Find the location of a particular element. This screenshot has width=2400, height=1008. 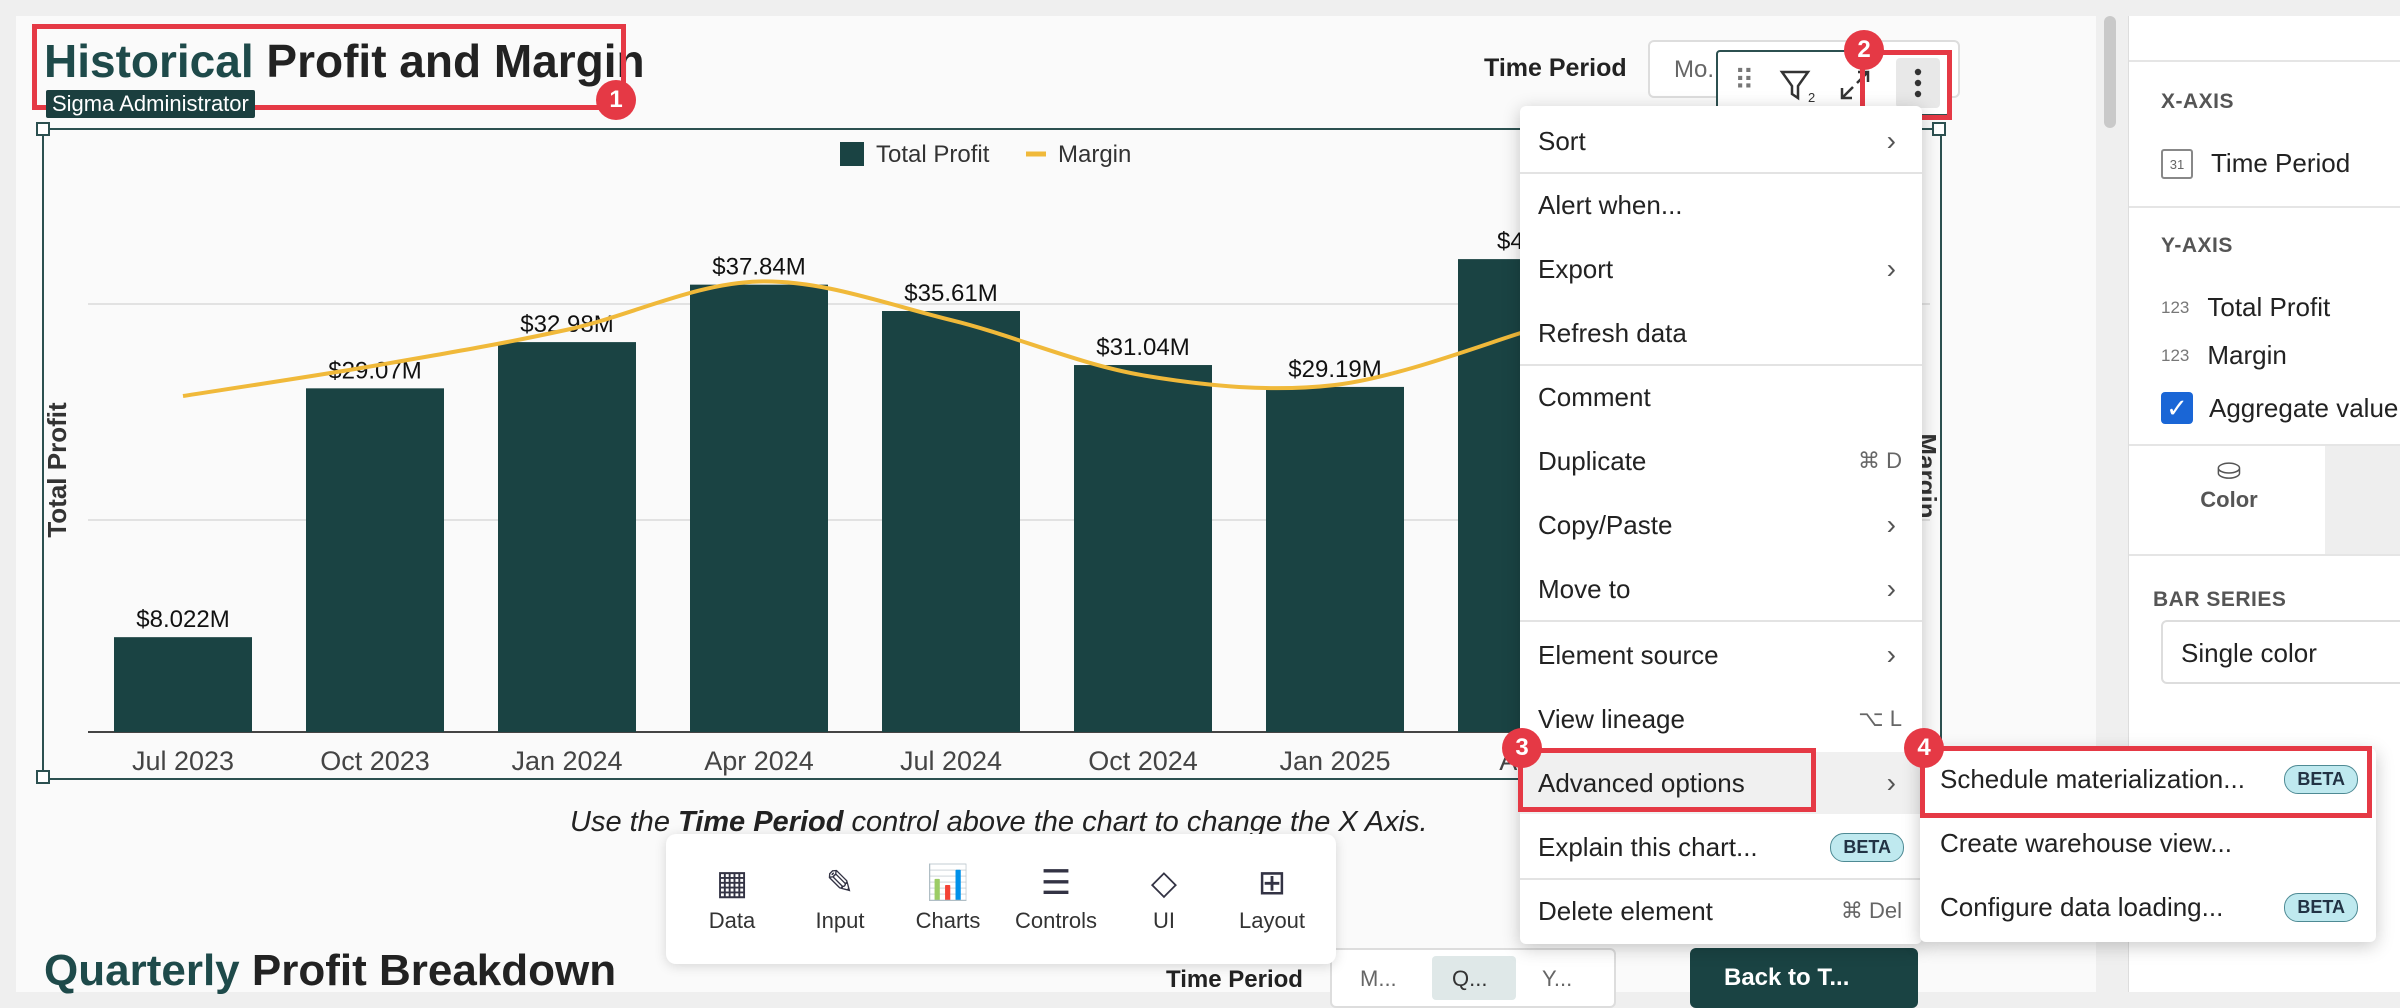

element-toolbar: ⠿ 2 is located at coordinates (1833, 83).